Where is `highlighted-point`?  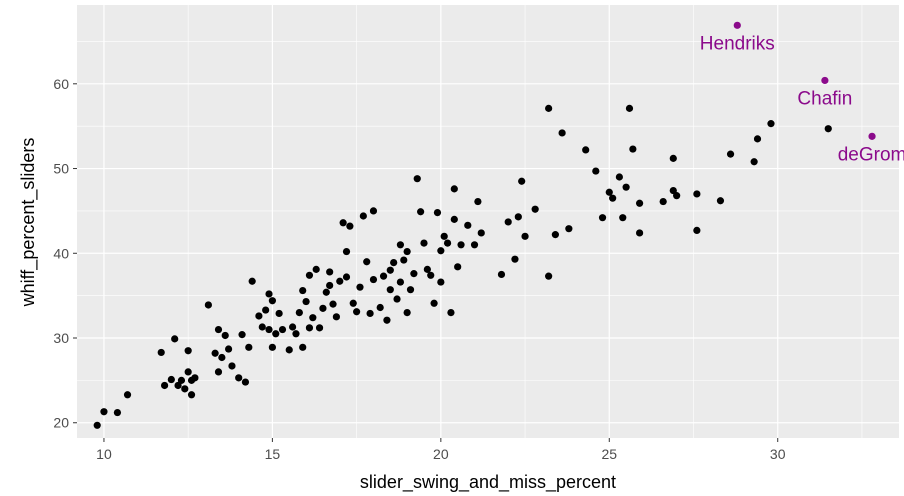
highlighted-point is located at coordinates (737, 25).